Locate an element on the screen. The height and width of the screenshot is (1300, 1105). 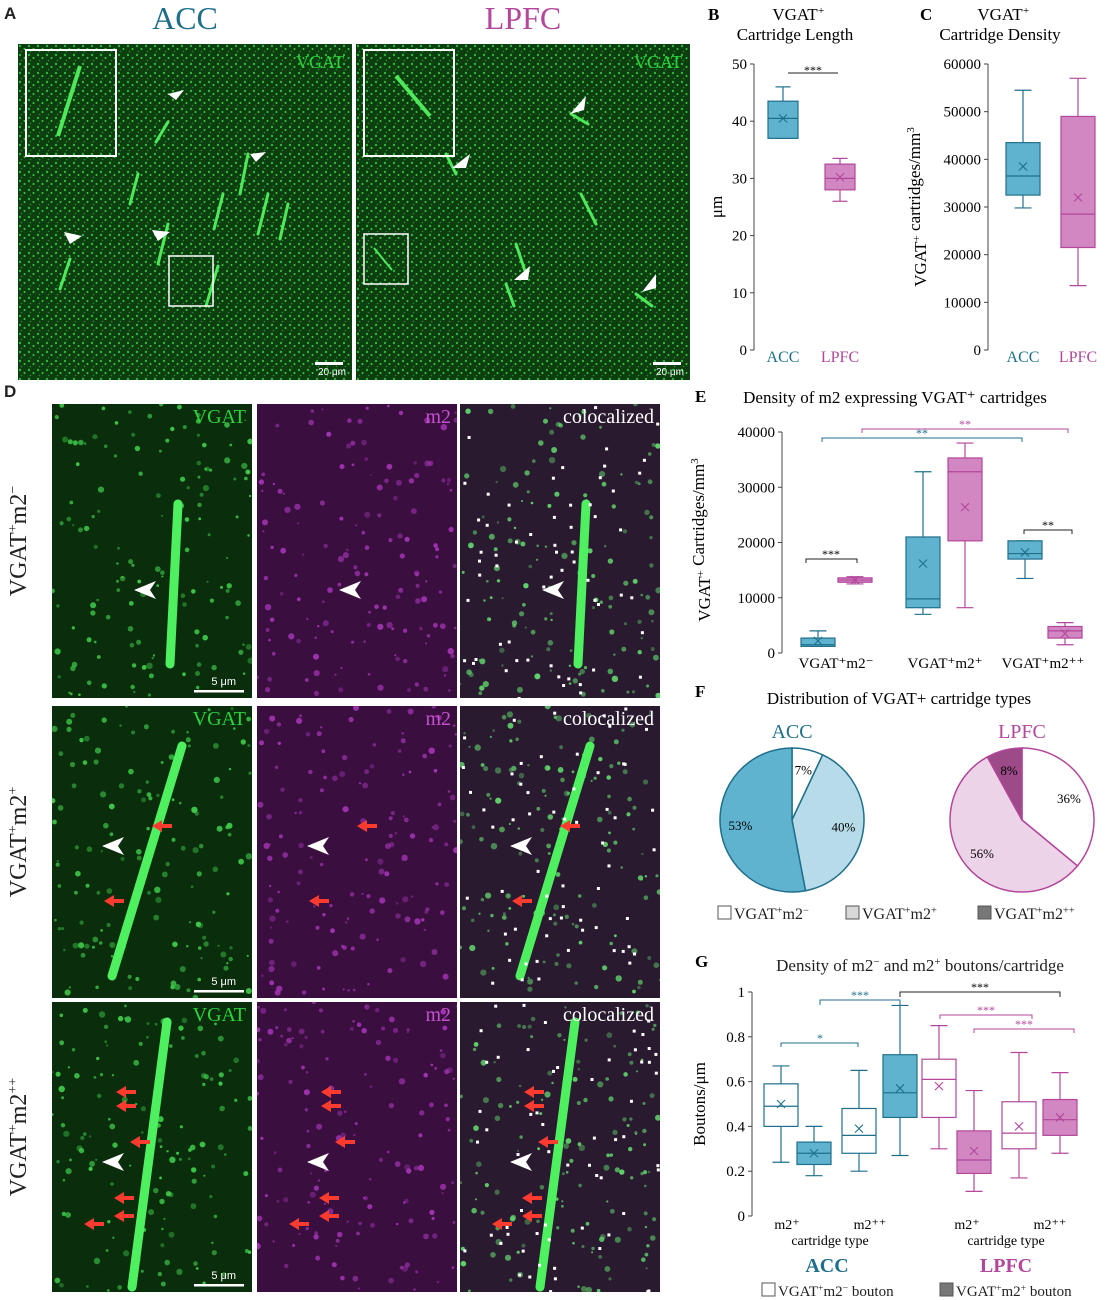
chart-g-legend-swatch is located at coordinates (946, 1289).